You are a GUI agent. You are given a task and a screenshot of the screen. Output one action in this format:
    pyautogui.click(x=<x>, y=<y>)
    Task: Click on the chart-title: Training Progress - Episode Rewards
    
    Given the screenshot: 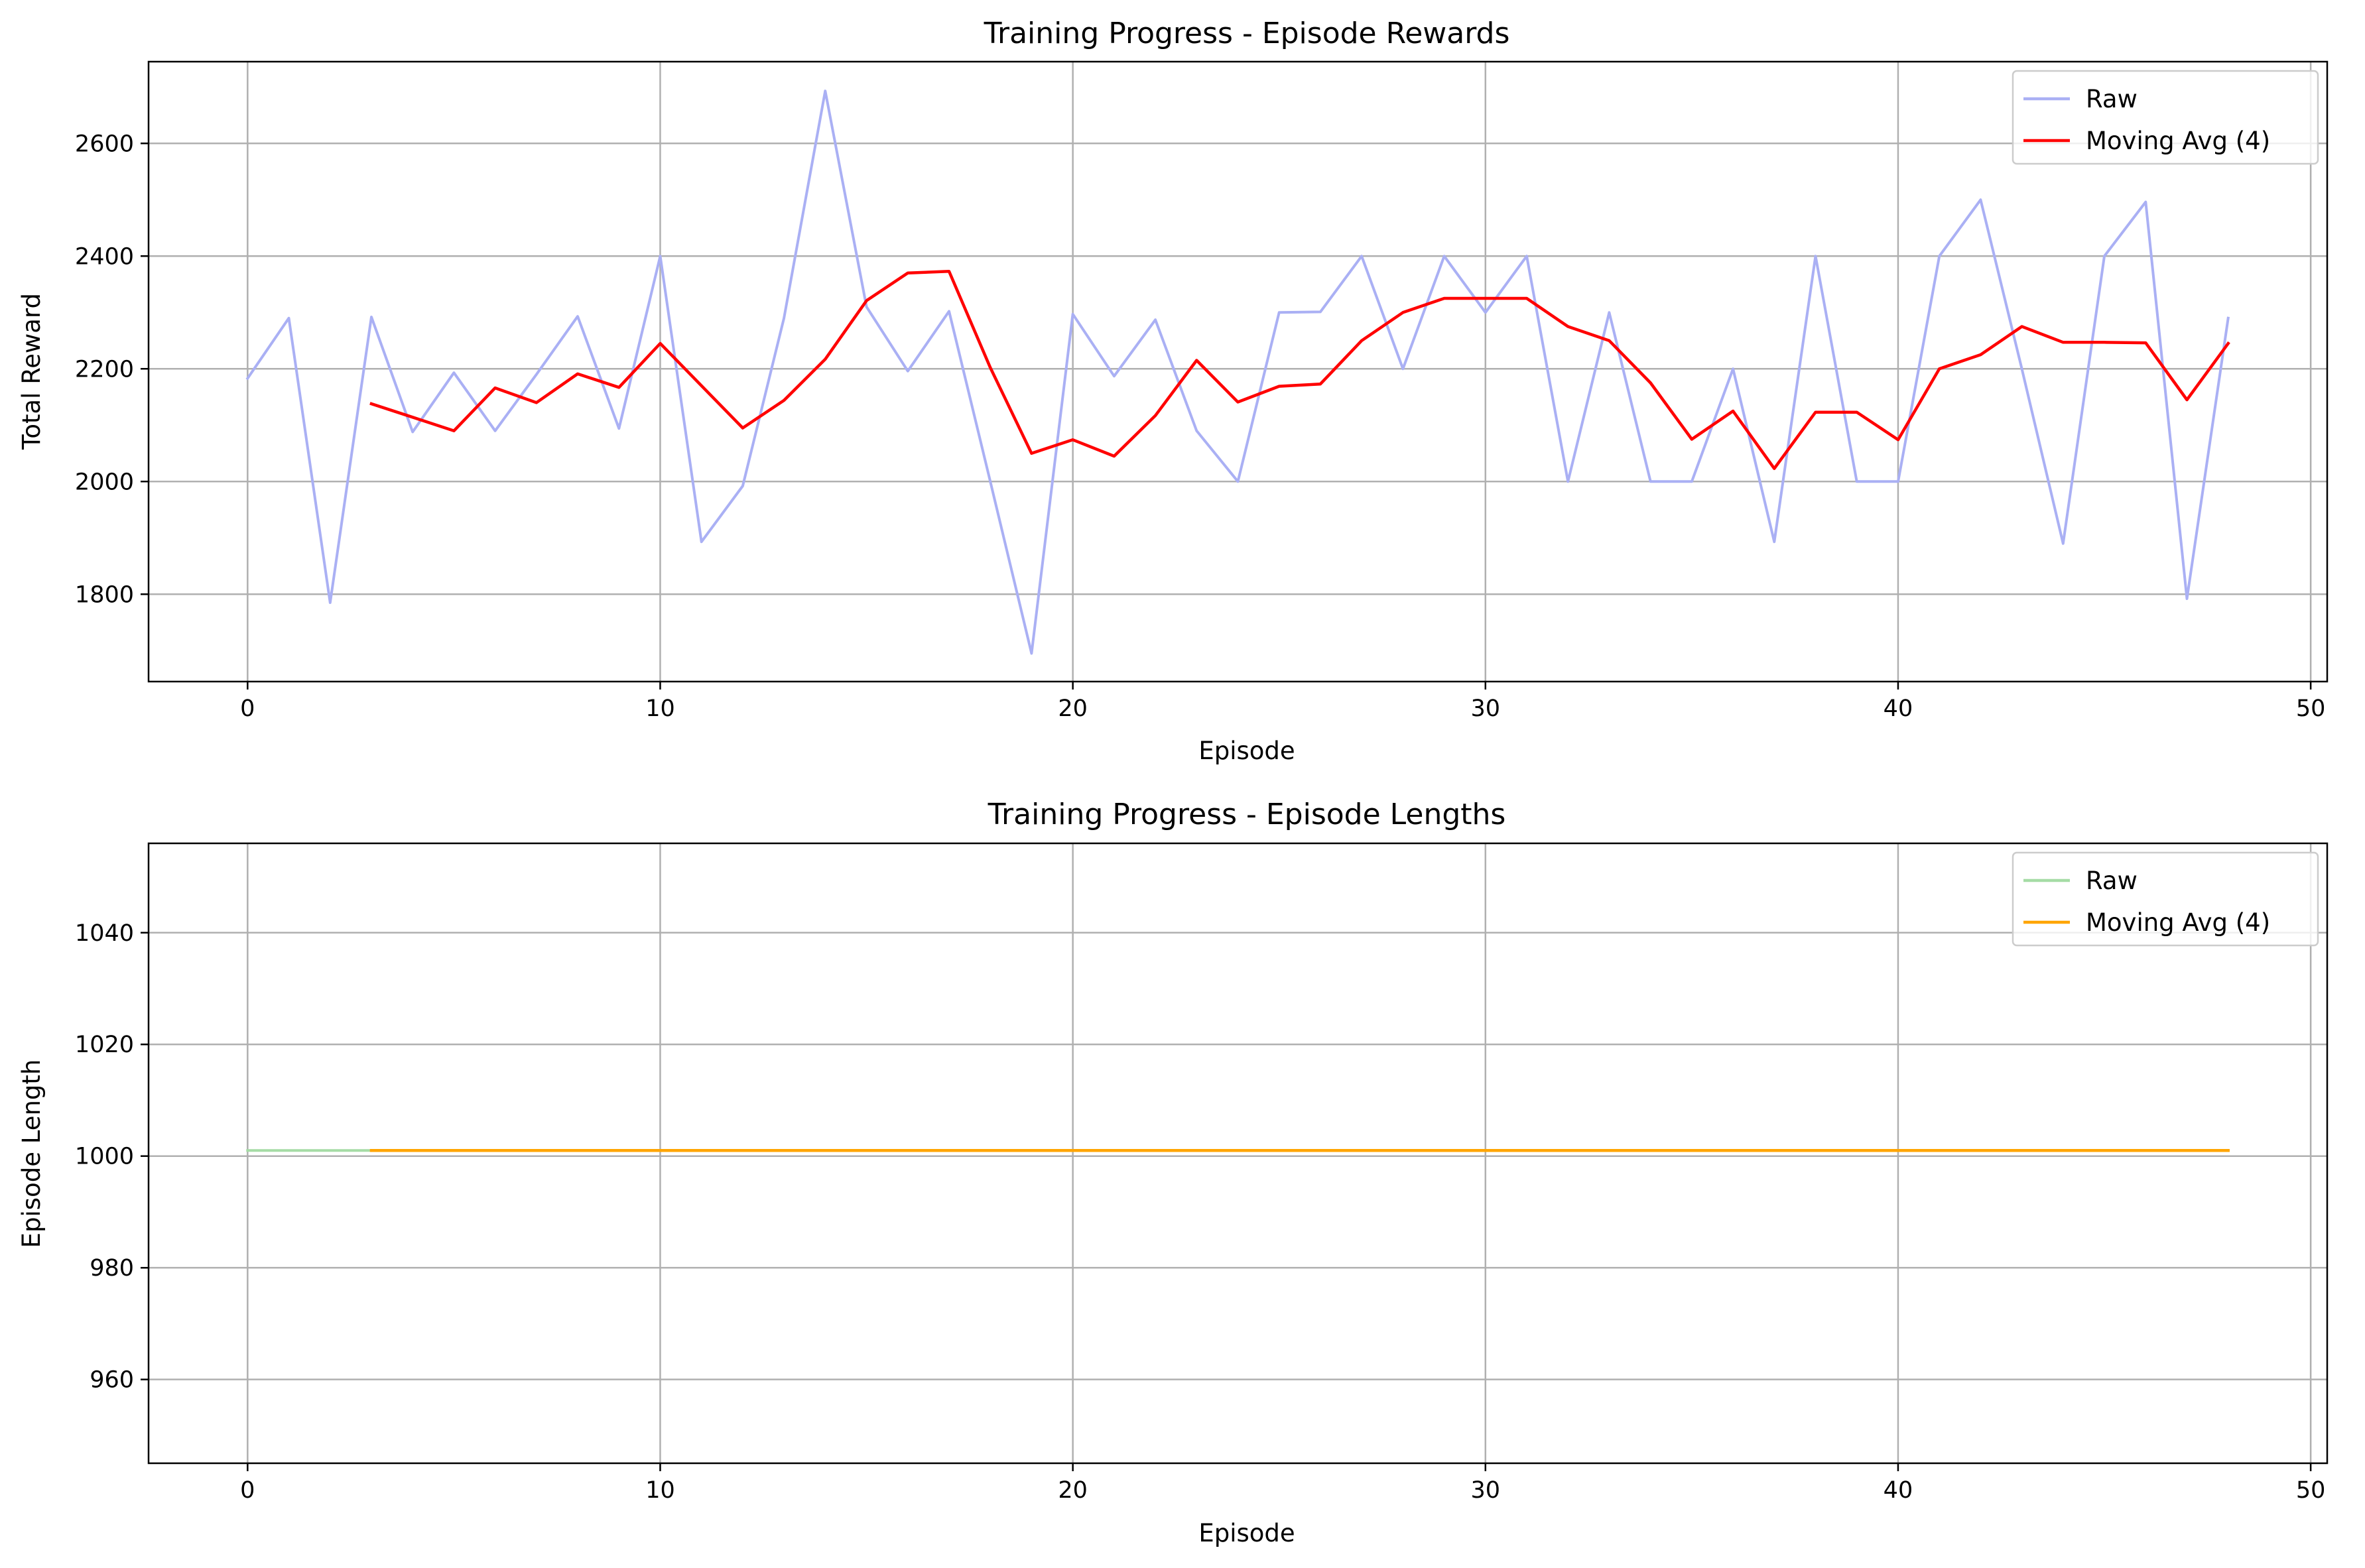 What is the action you would take?
    pyautogui.click(x=1247, y=33)
    